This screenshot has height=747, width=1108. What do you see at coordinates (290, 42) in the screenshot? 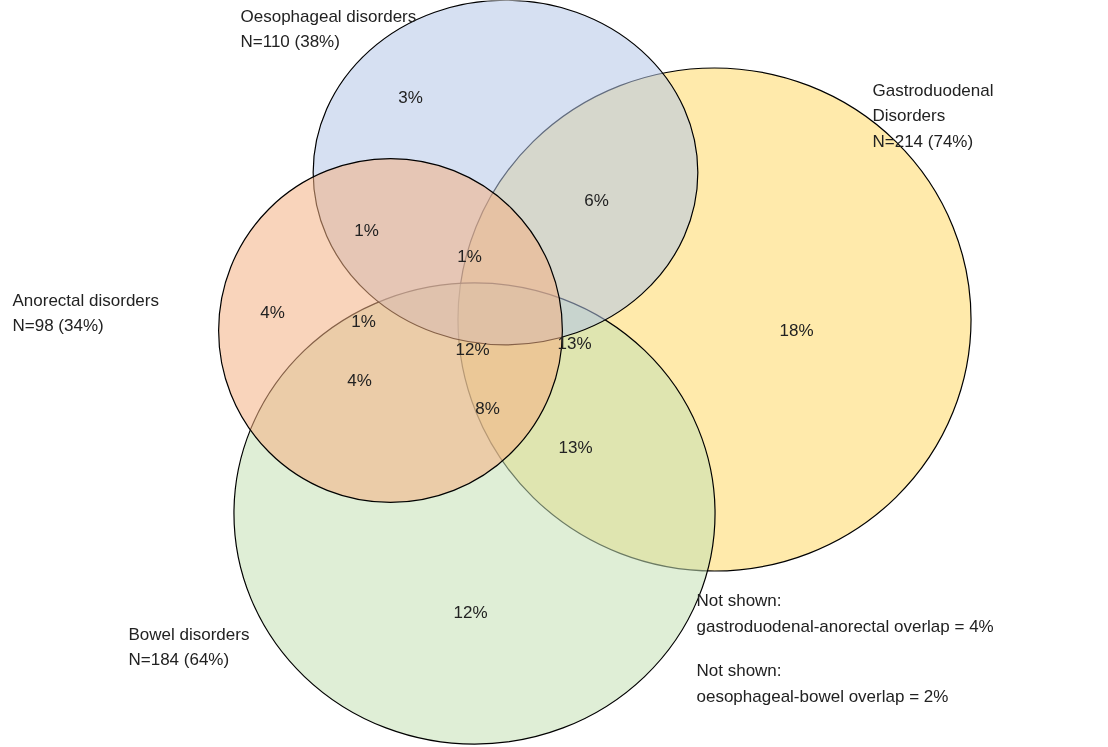
I see `data-label: N=110 (38%)` at bounding box center [290, 42].